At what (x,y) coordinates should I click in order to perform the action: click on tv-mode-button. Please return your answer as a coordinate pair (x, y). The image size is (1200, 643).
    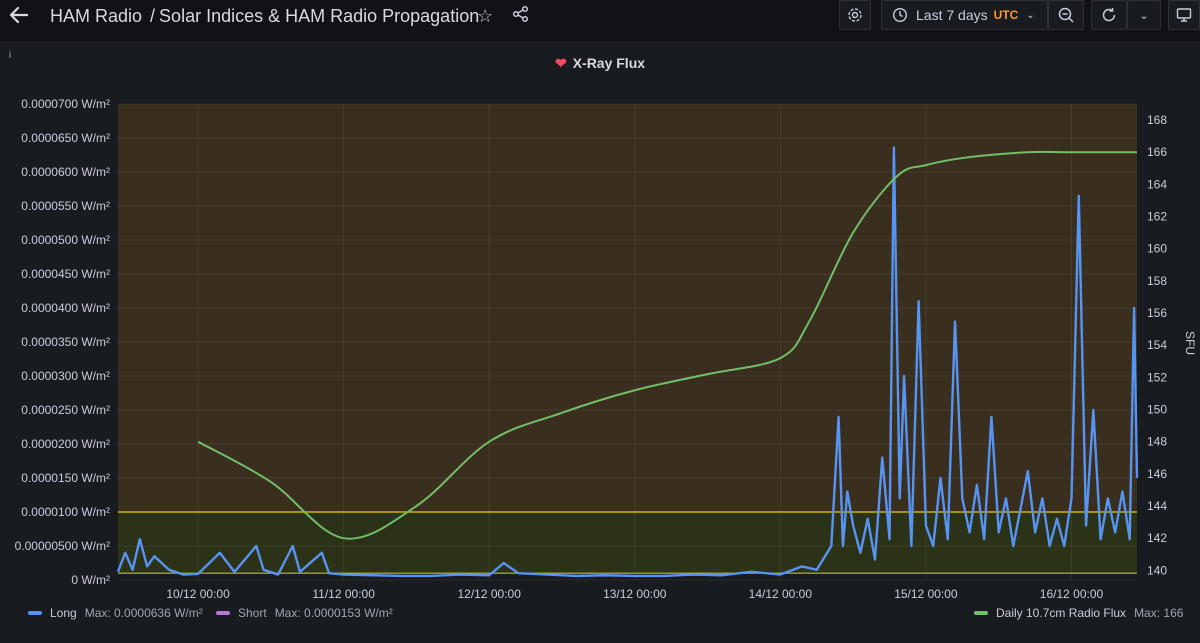
    Looking at the image, I should click on (1184, 15).